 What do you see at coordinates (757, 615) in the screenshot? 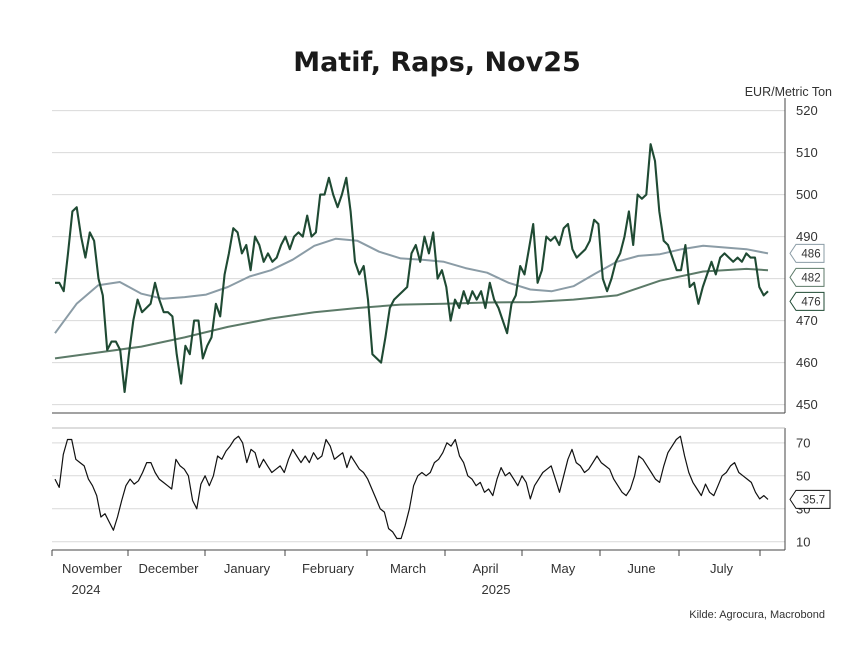
I see `source-note: Kilde: Agrocura, Macrobond` at bounding box center [757, 615].